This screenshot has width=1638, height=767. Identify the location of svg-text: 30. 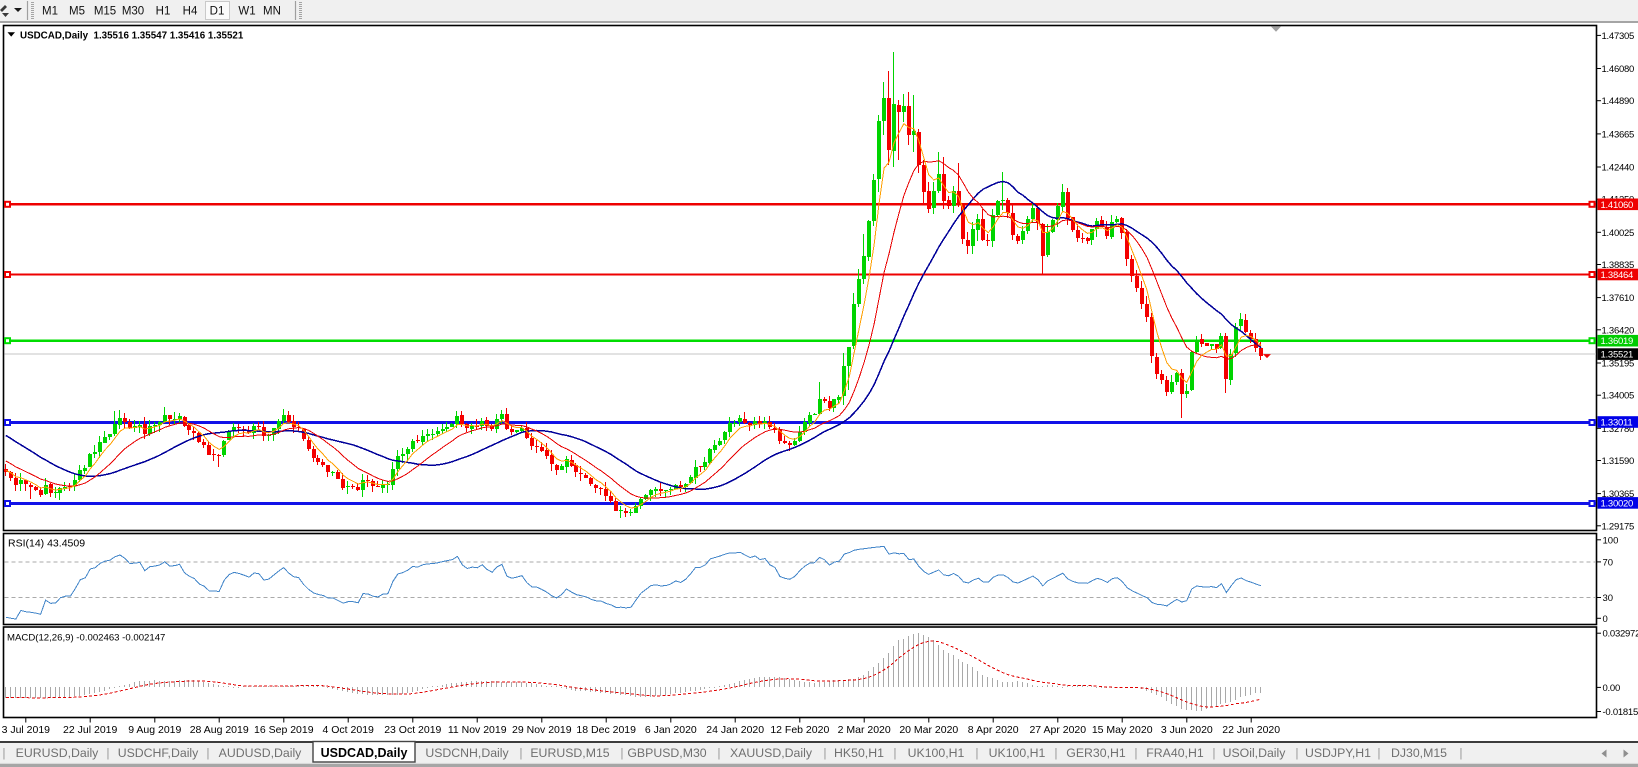
(1608, 598).